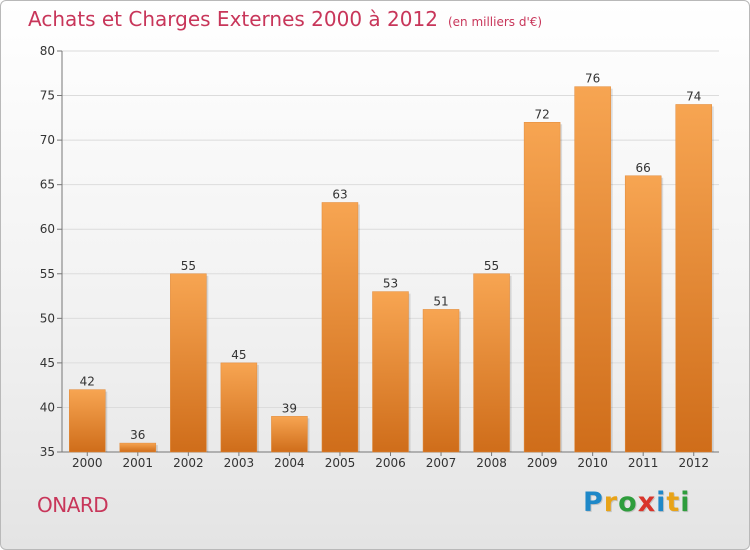  I want to click on x-tick-label-2003: 2003, so click(239, 463).